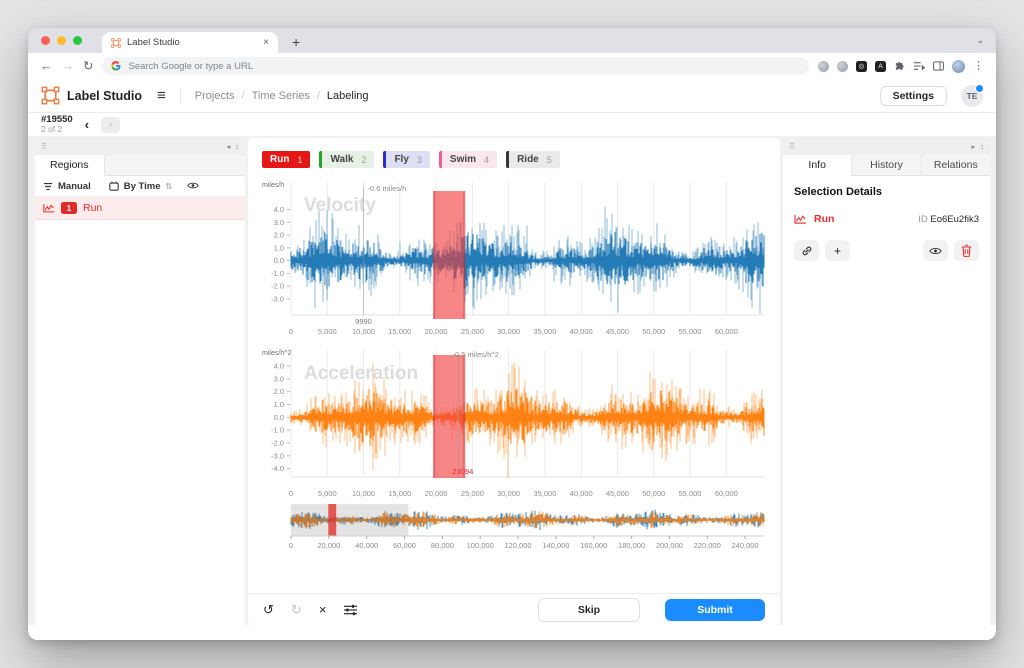 Image resolution: width=1024 pixels, height=668 pixels. What do you see at coordinates (214, 95) in the screenshot?
I see `breadcrumb-projects: Projects` at bounding box center [214, 95].